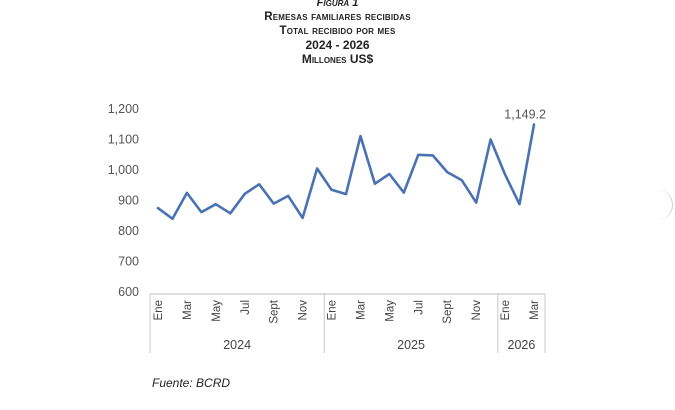 The height and width of the screenshot is (410, 675). I want to click on series-line, so click(346, 172).